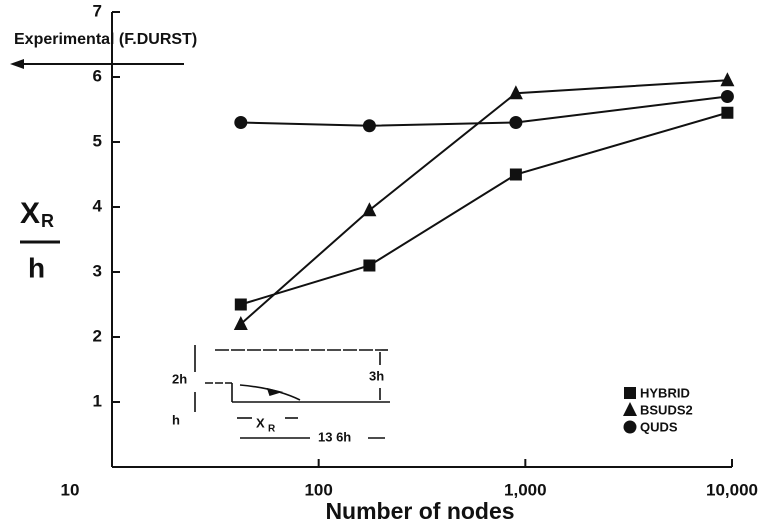 The image size is (776, 530). I want to click on x-tick-label: 10,000, so click(732, 489).